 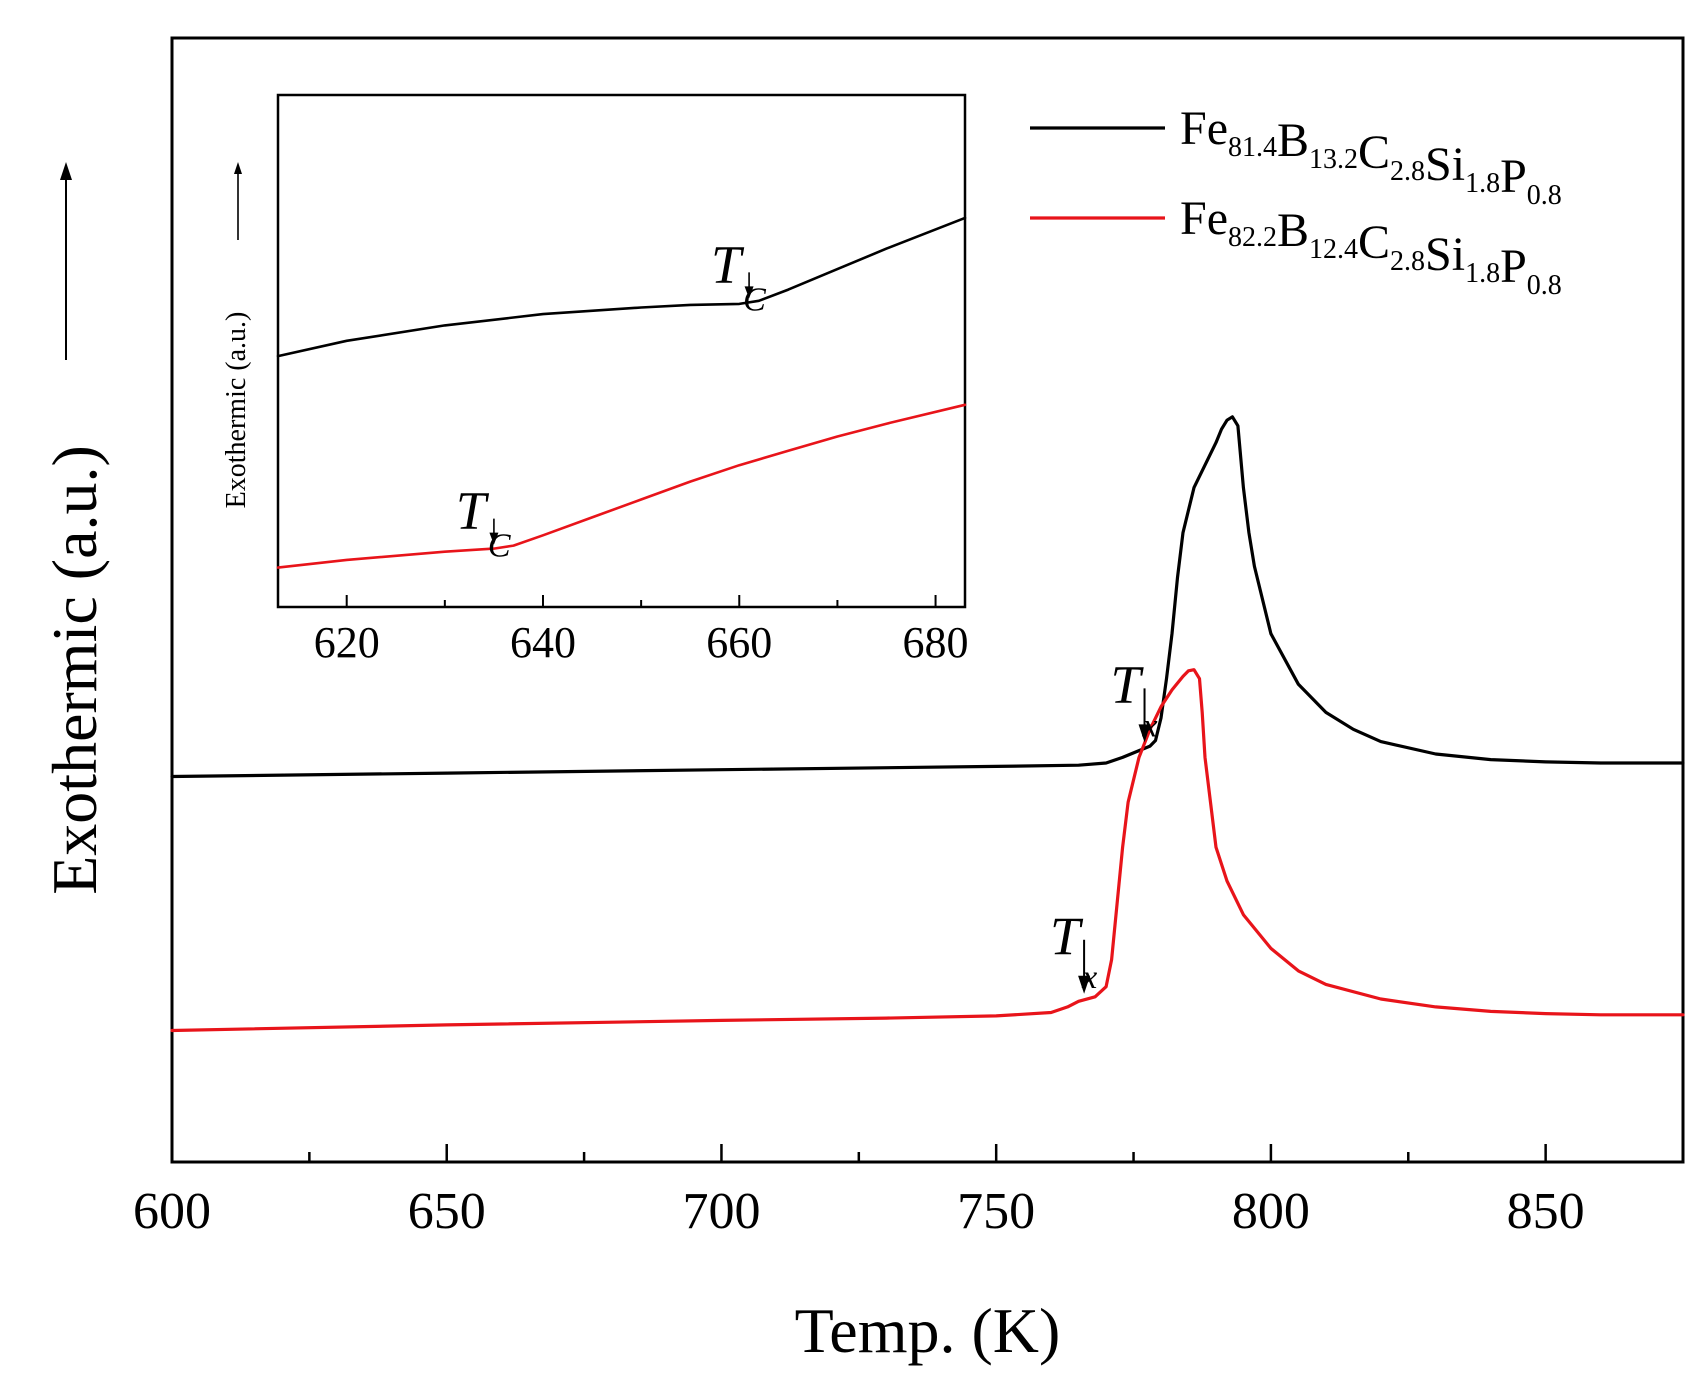 I want to click on legend-label-1: Fe81.4B13.2C2.8Si1.8P0.8, so click(x=1371, y=156).